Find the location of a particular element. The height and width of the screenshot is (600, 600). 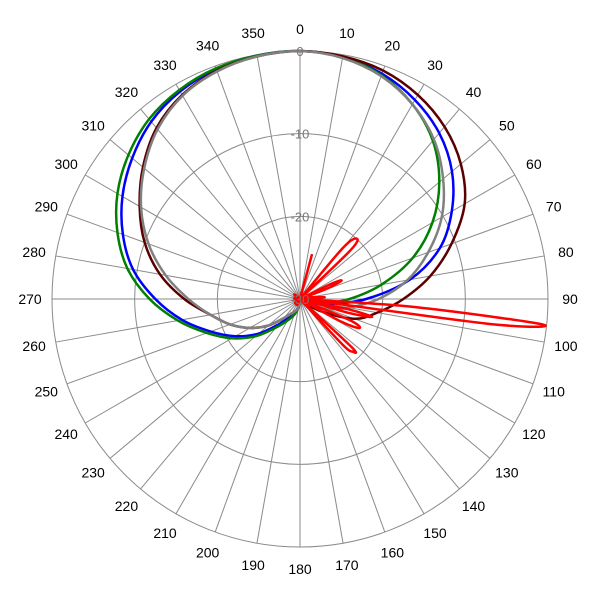

angle-tick-label: 250 is located at coordinates (47, 391).